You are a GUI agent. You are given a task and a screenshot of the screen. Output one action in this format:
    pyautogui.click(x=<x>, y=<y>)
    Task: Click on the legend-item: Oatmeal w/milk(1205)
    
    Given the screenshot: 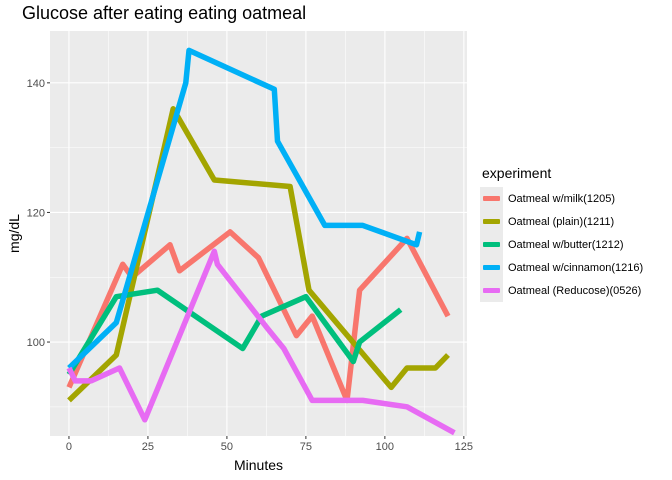 What is the action you would take?
    pyautogui.click(x=572, y=198)
    